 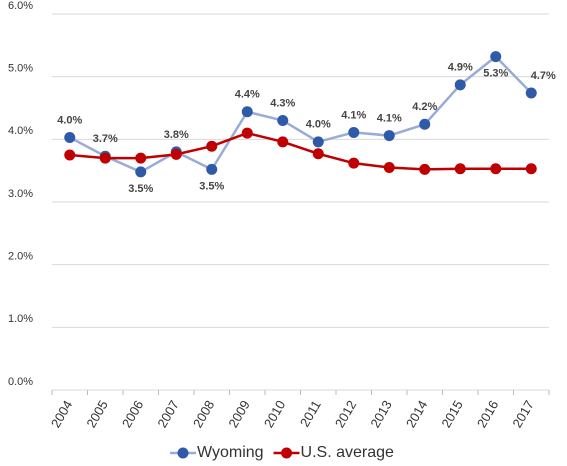 I want to click on y-tick-label: 1.0%, so click(x=20, y=319).